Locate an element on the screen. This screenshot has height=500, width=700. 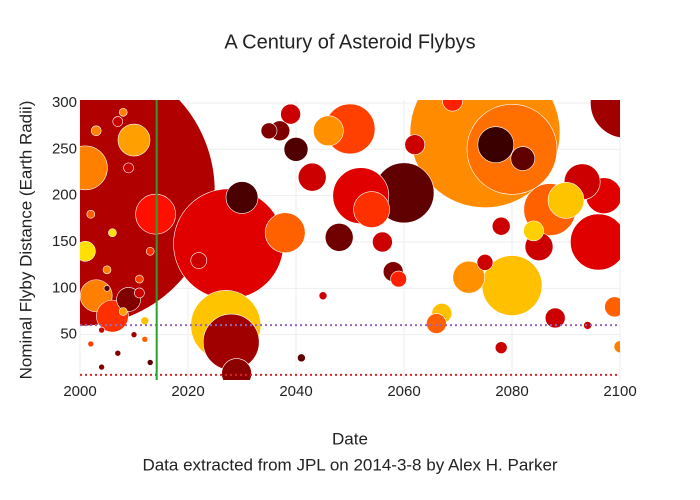
y-axis-label: Nominal Flyby Distance (Earth Radii) is located at coordinates (25, 240).